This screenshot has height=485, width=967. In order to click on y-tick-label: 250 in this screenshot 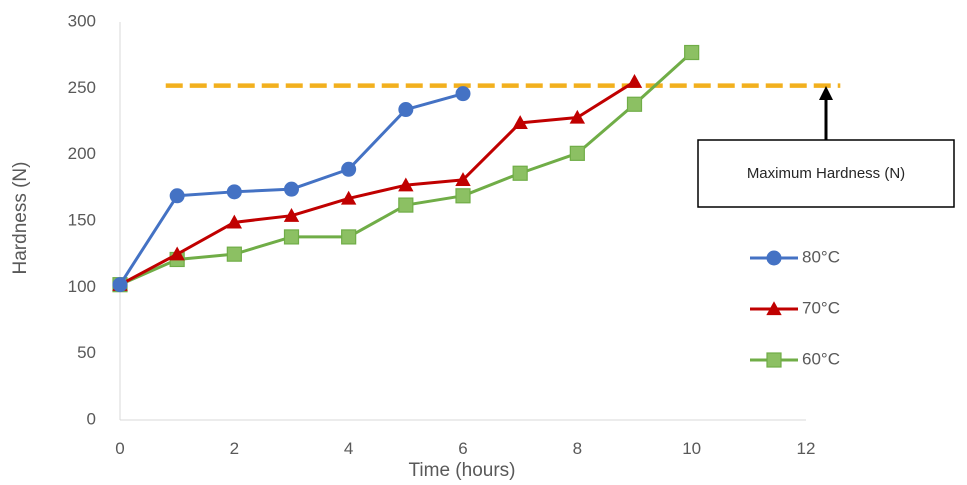, I will do `click(82, 87)`.